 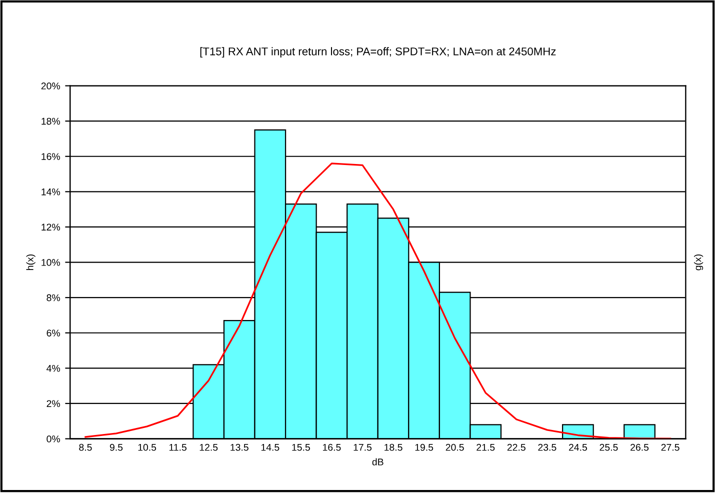 I want to click on y-tick-label: 12%, so click(x=51, y=227).